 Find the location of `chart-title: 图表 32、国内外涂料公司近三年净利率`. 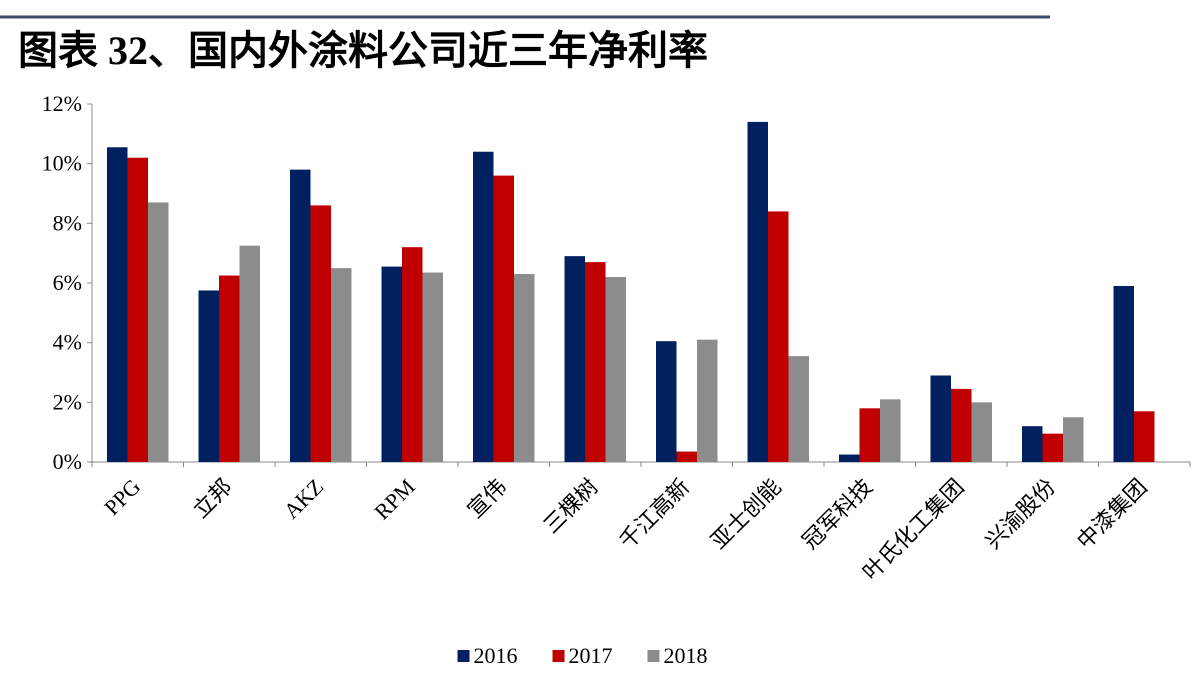

chart-title: 图表 32、国内外涂料公司近三年净利率 is located at coordinates (363, 50).